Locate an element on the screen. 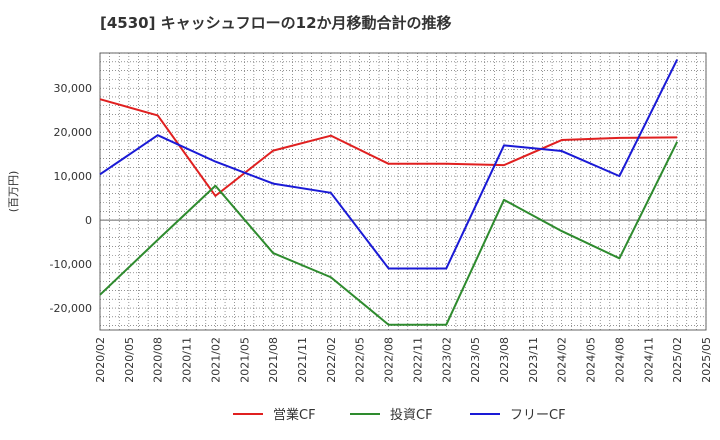  x-tick-label: 2021/08 is located at coordinates (273, 360).